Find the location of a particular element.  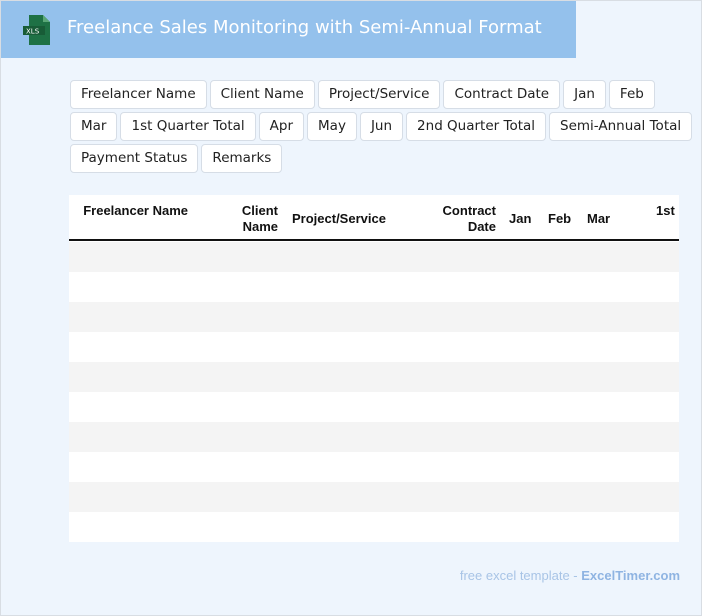

svg-text: XLS is located at coordinates (33, 32).